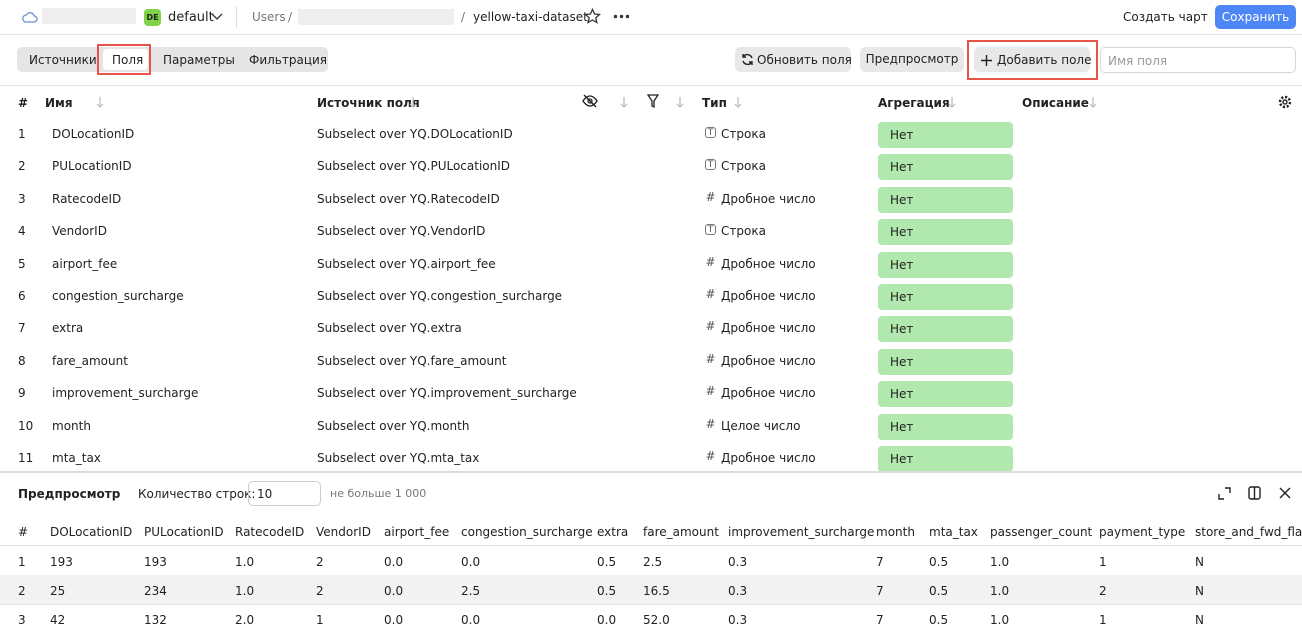 The width and height of the screenshot is (1302, 631). I want to click on star-icon, so click(592, 16).